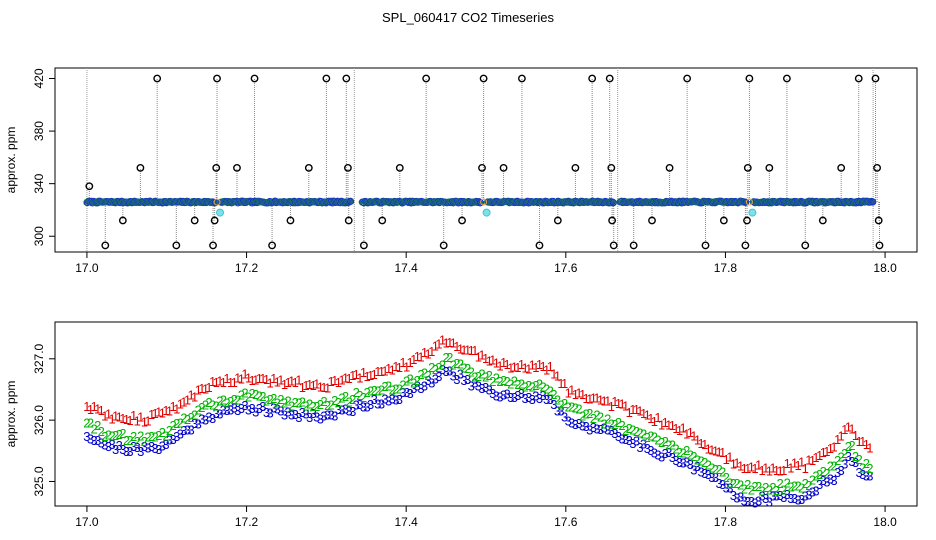  Describe the element at coordinates (247, 268) in the screenshot. I see `top-x-tick-label: 17.2` at that location.